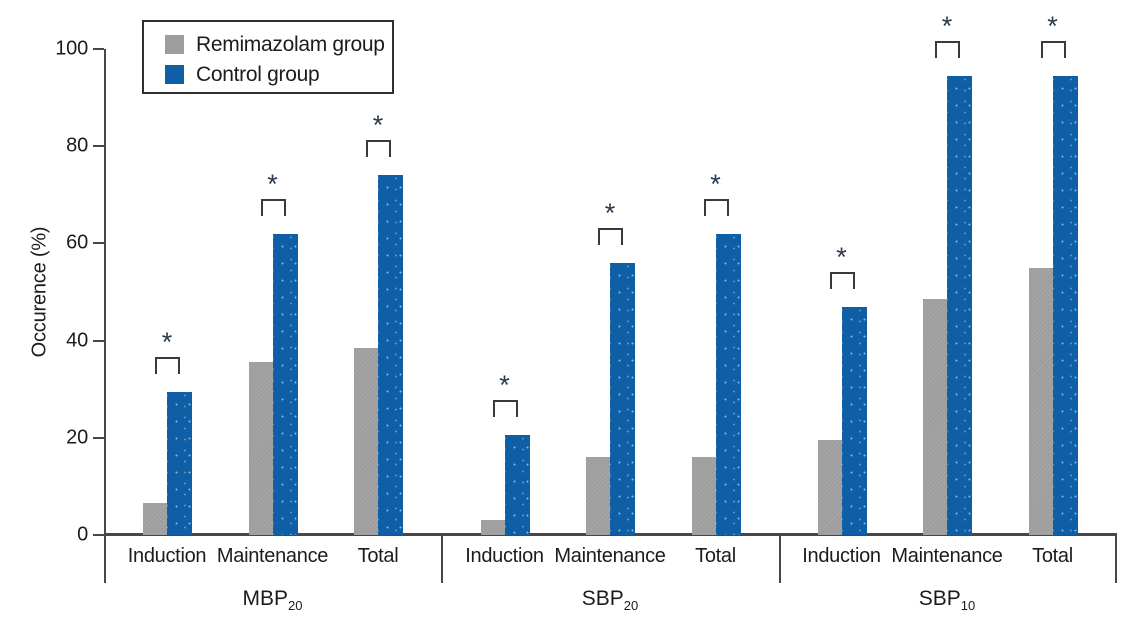 The image size is (1134, 634). I want to click on legend-swatch-remimazolam-icon, so click(174, 44).